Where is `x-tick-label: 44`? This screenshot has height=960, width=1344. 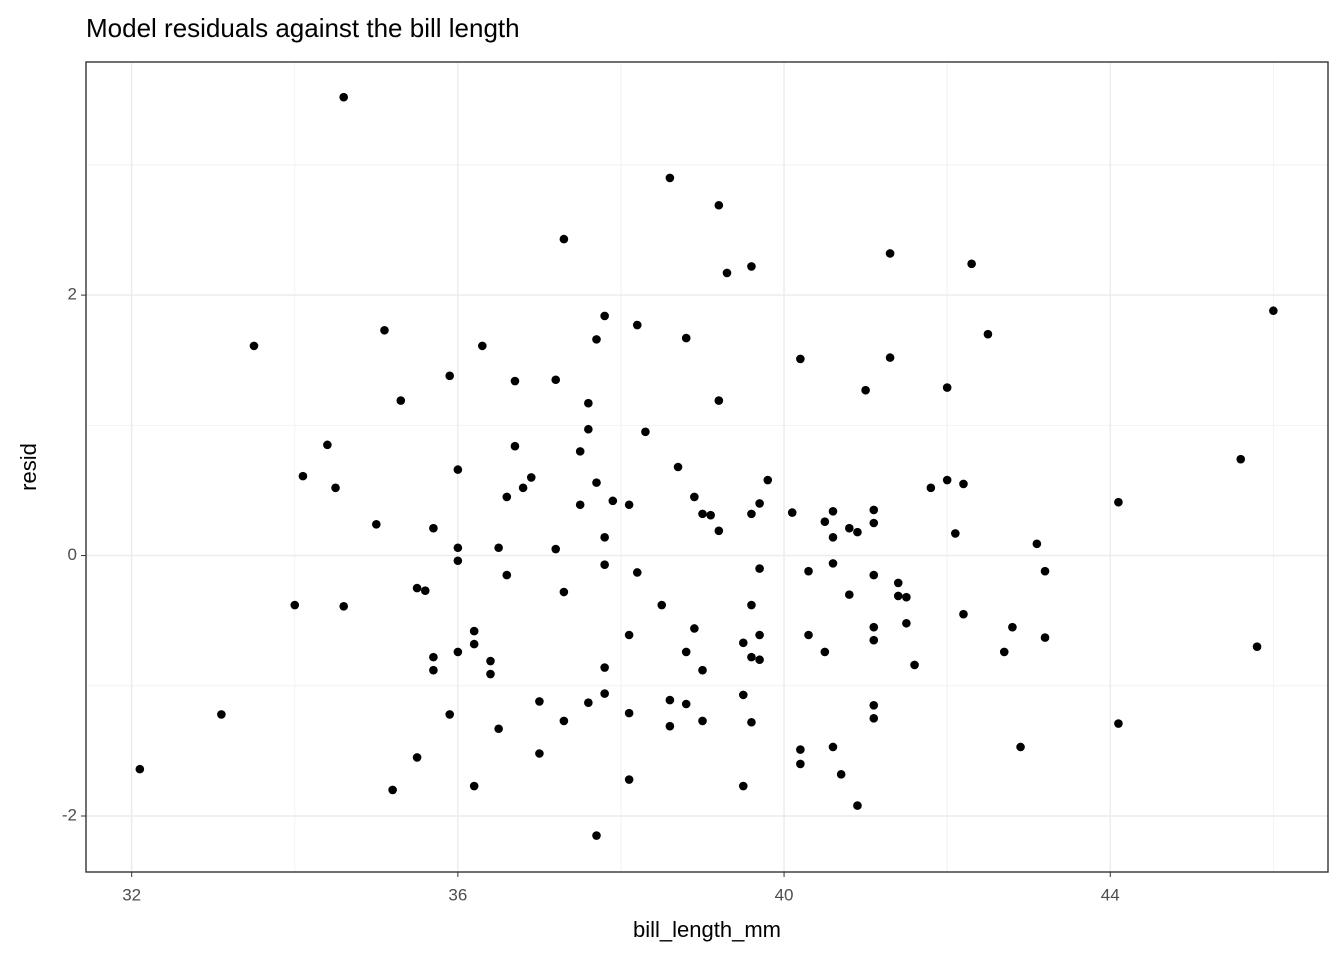 x-tick-label: 44 is located at coordinates (1110, 894).